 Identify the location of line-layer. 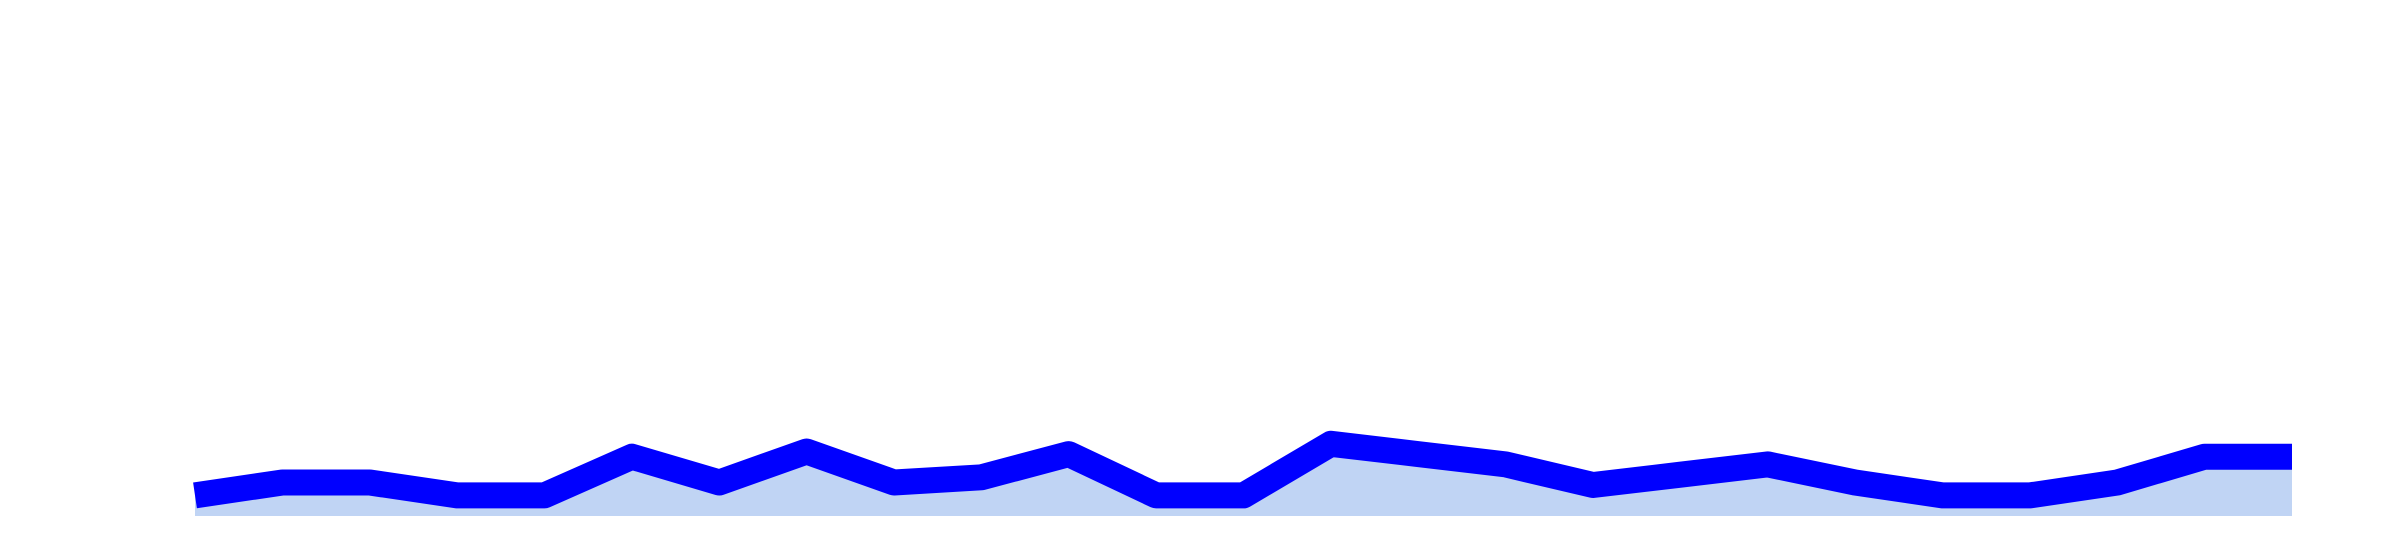
(1242, 469).